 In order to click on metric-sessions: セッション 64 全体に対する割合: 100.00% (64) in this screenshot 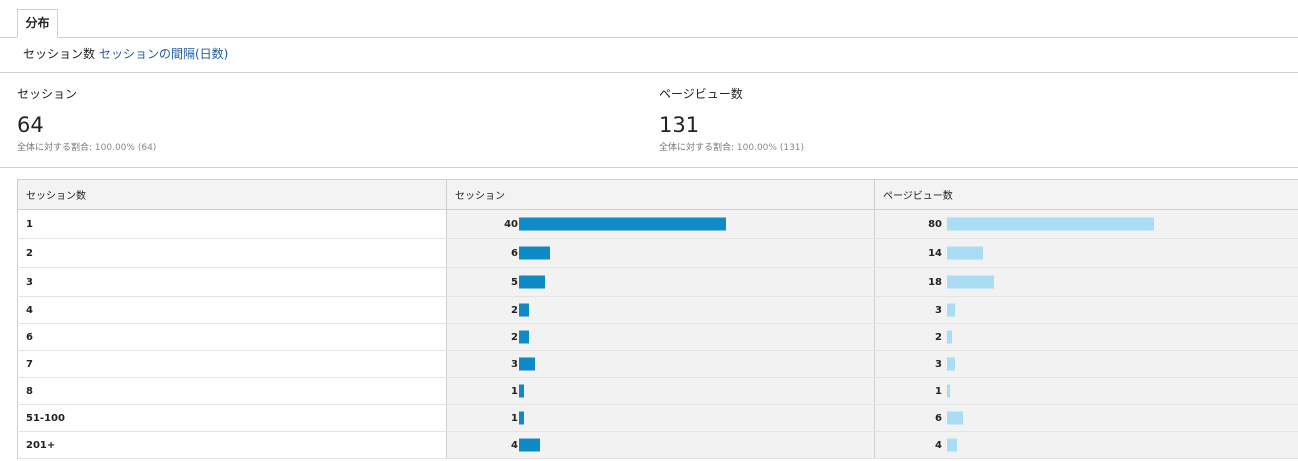, I will do `click(86, 118)`.